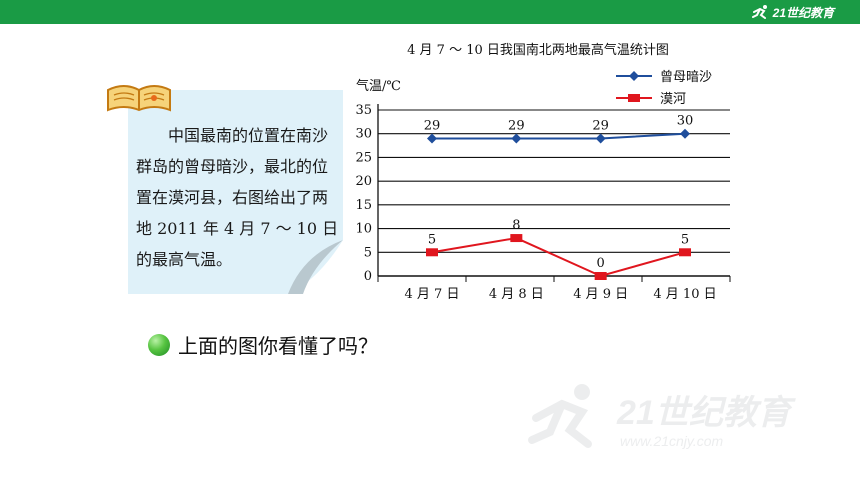 The image size is (860, 484). What do you see at coordinates (559, 197) in the screenshot?
I see `chart-series: 29 29 29 30 5 8 0 5` at bounding box center [559, 197].